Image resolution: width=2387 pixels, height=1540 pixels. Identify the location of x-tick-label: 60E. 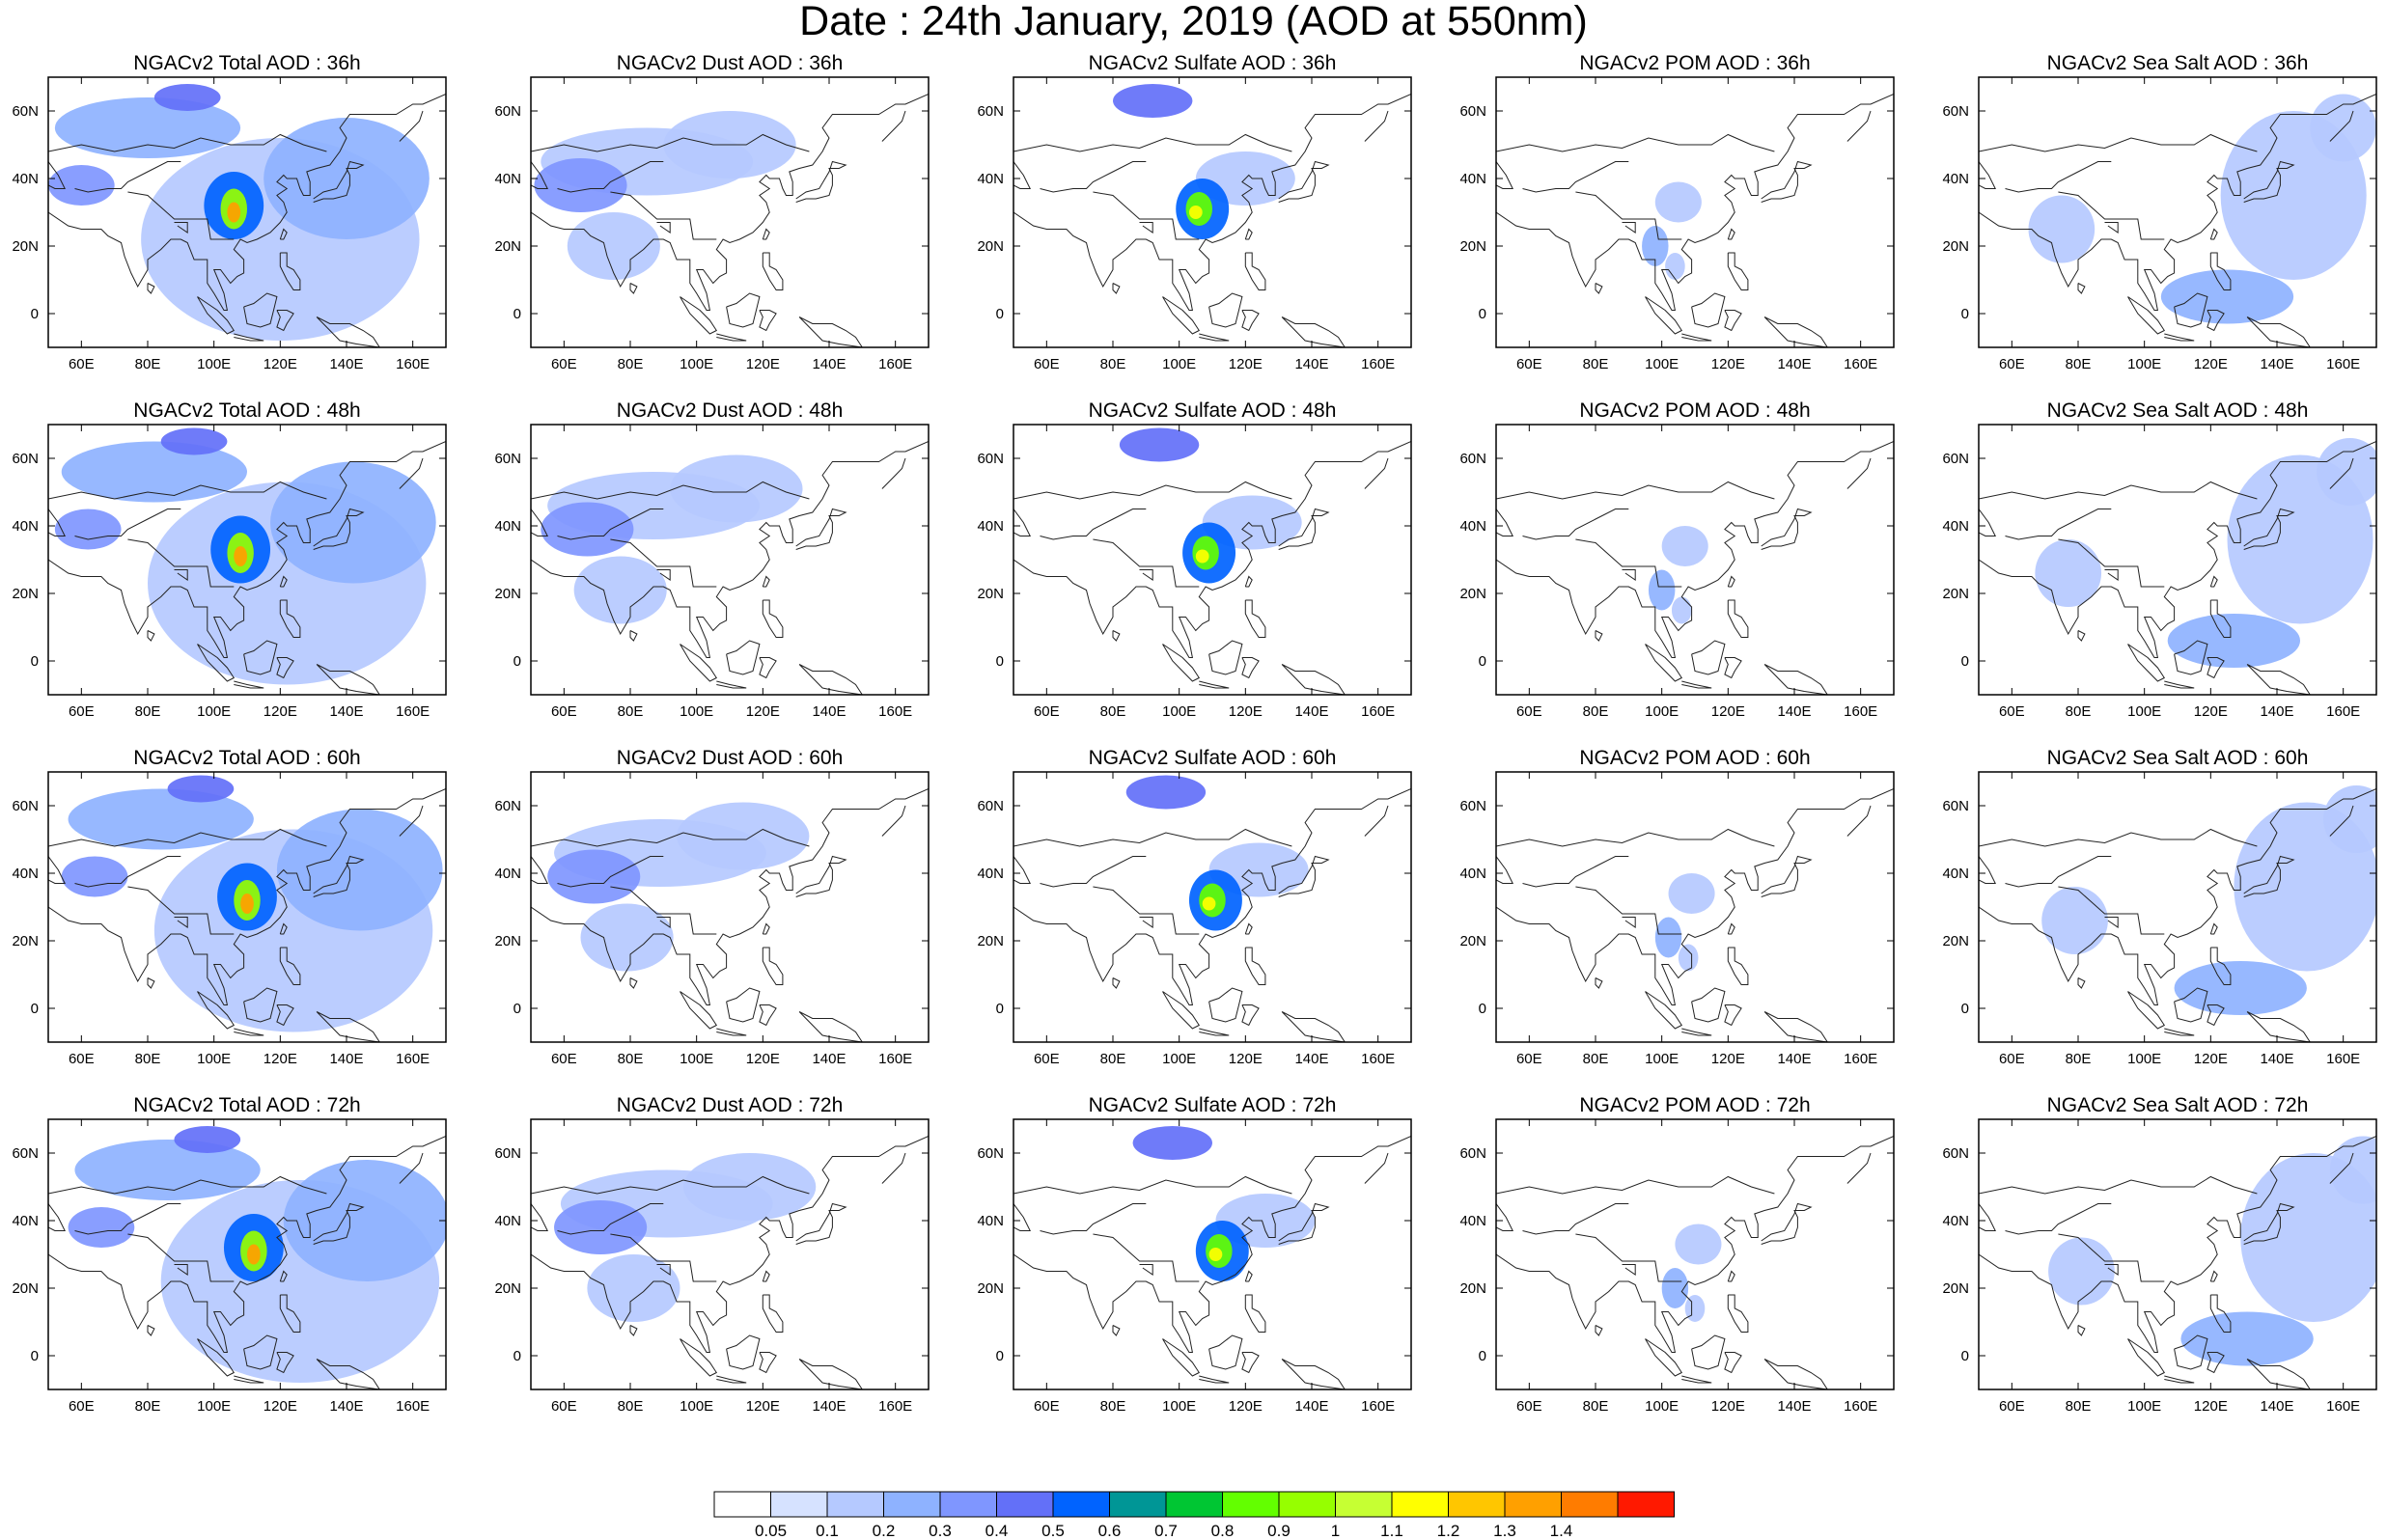
(1529, 711).